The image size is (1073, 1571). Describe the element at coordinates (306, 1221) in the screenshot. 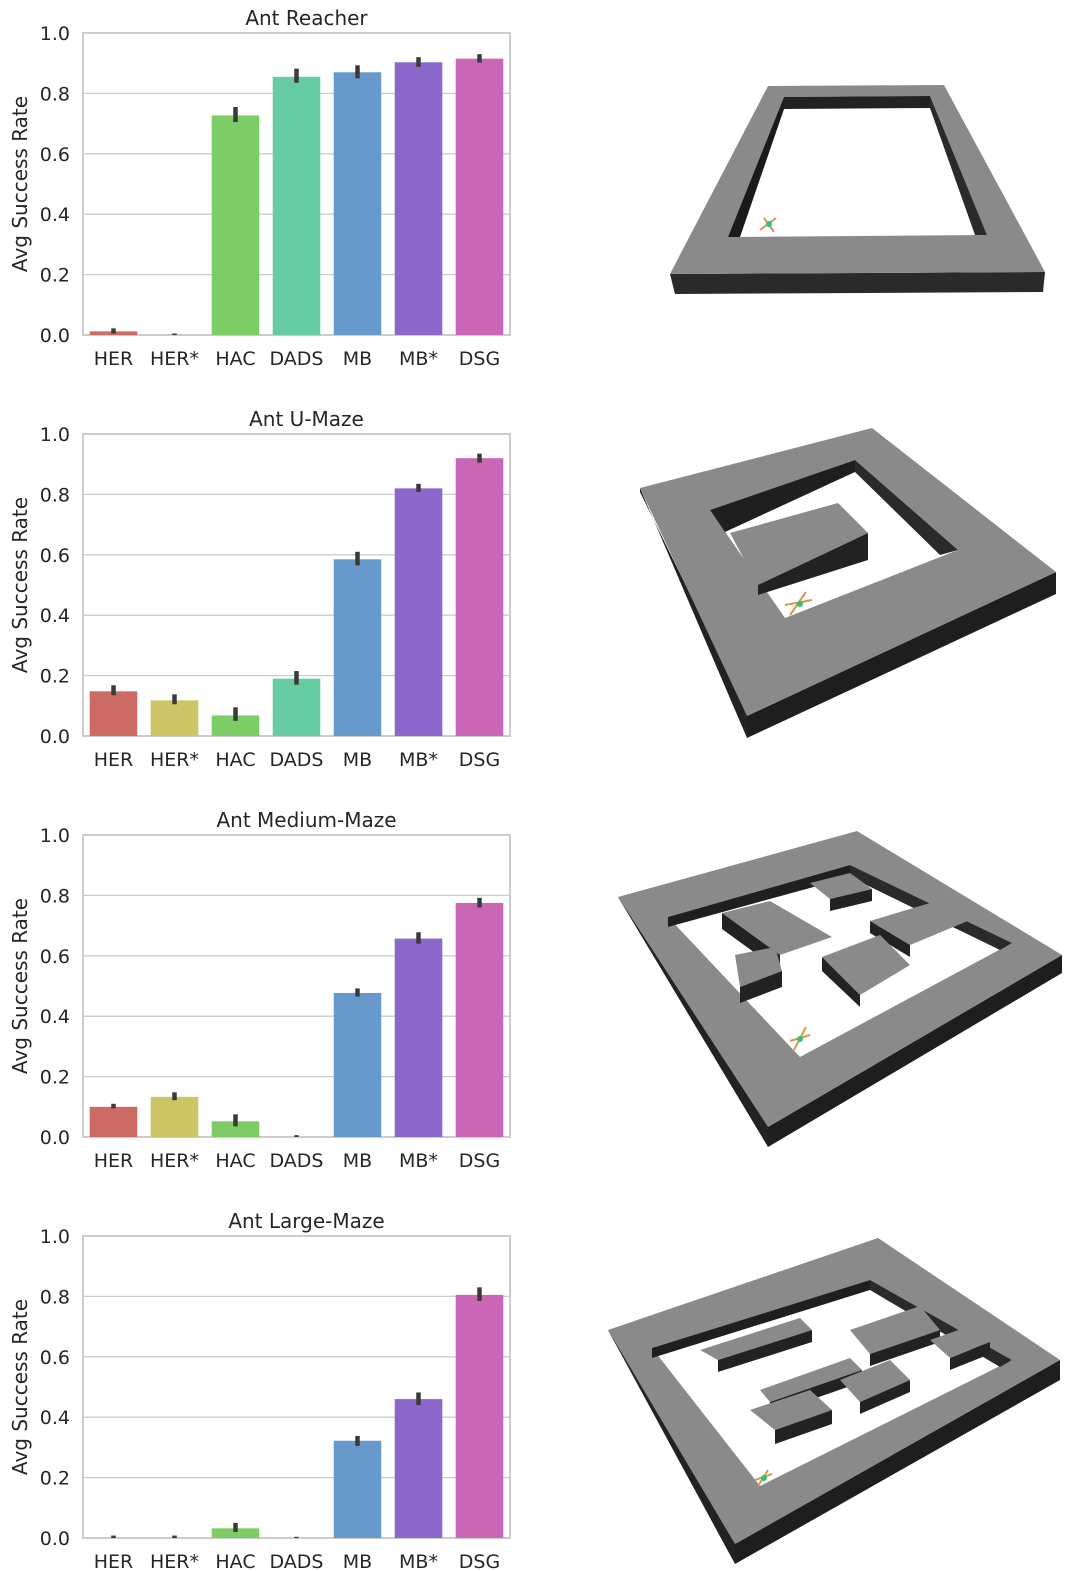

I see `chart-title: Ant Large-Maze` at that location.